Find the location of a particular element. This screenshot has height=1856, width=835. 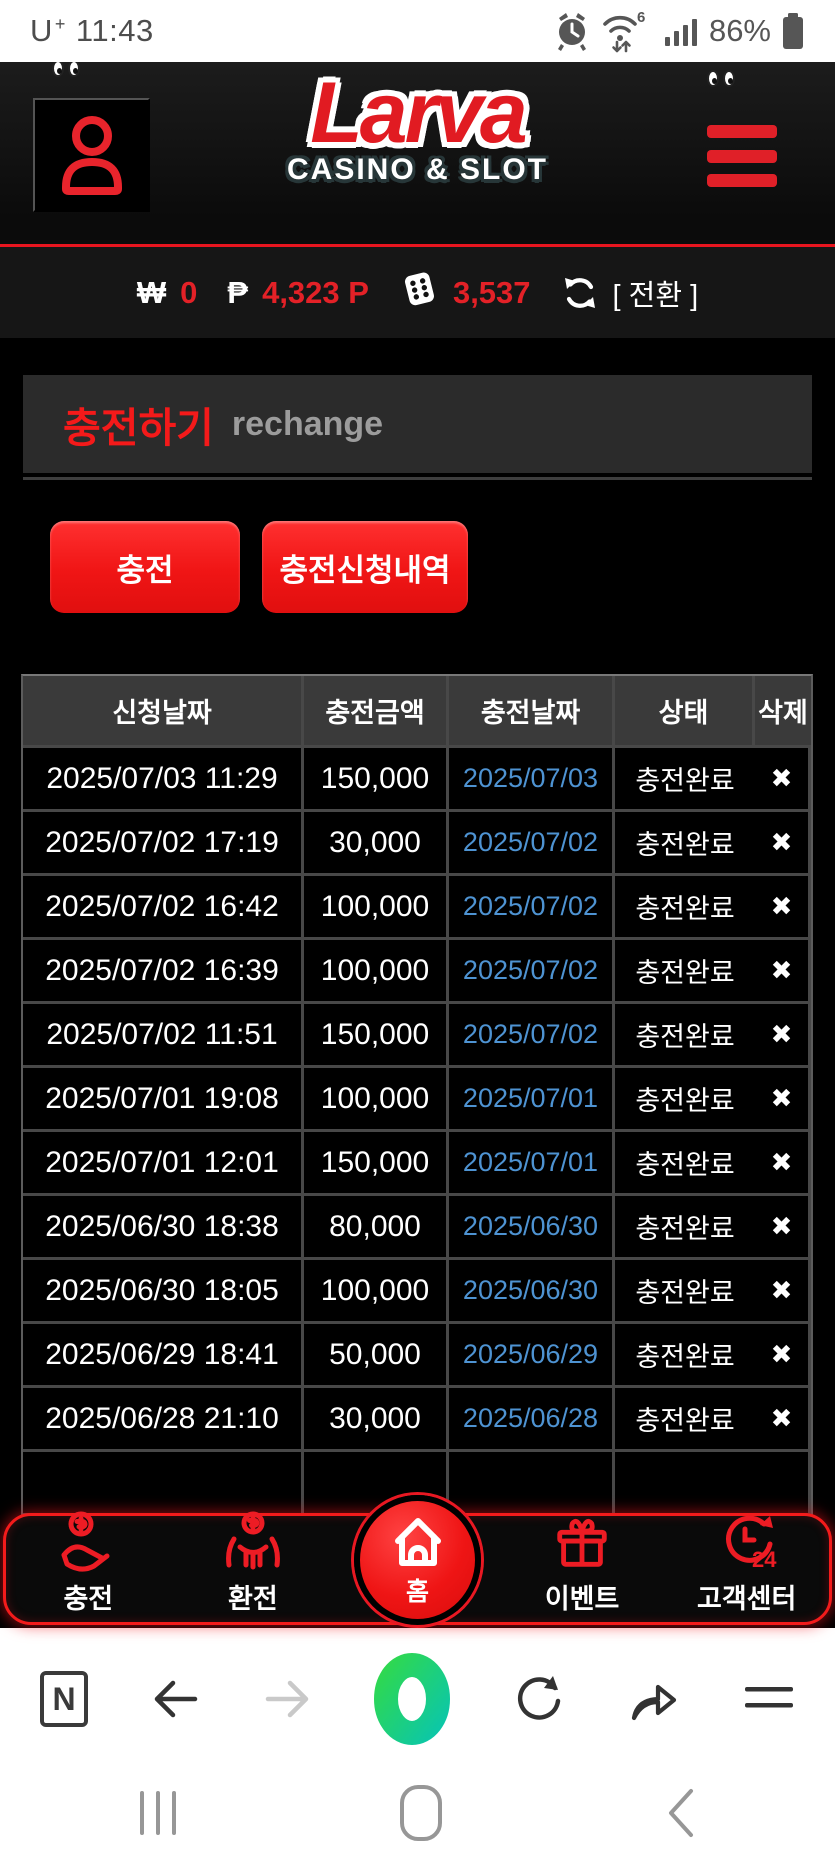

recents-icon is located at coordinates (158, 1813).